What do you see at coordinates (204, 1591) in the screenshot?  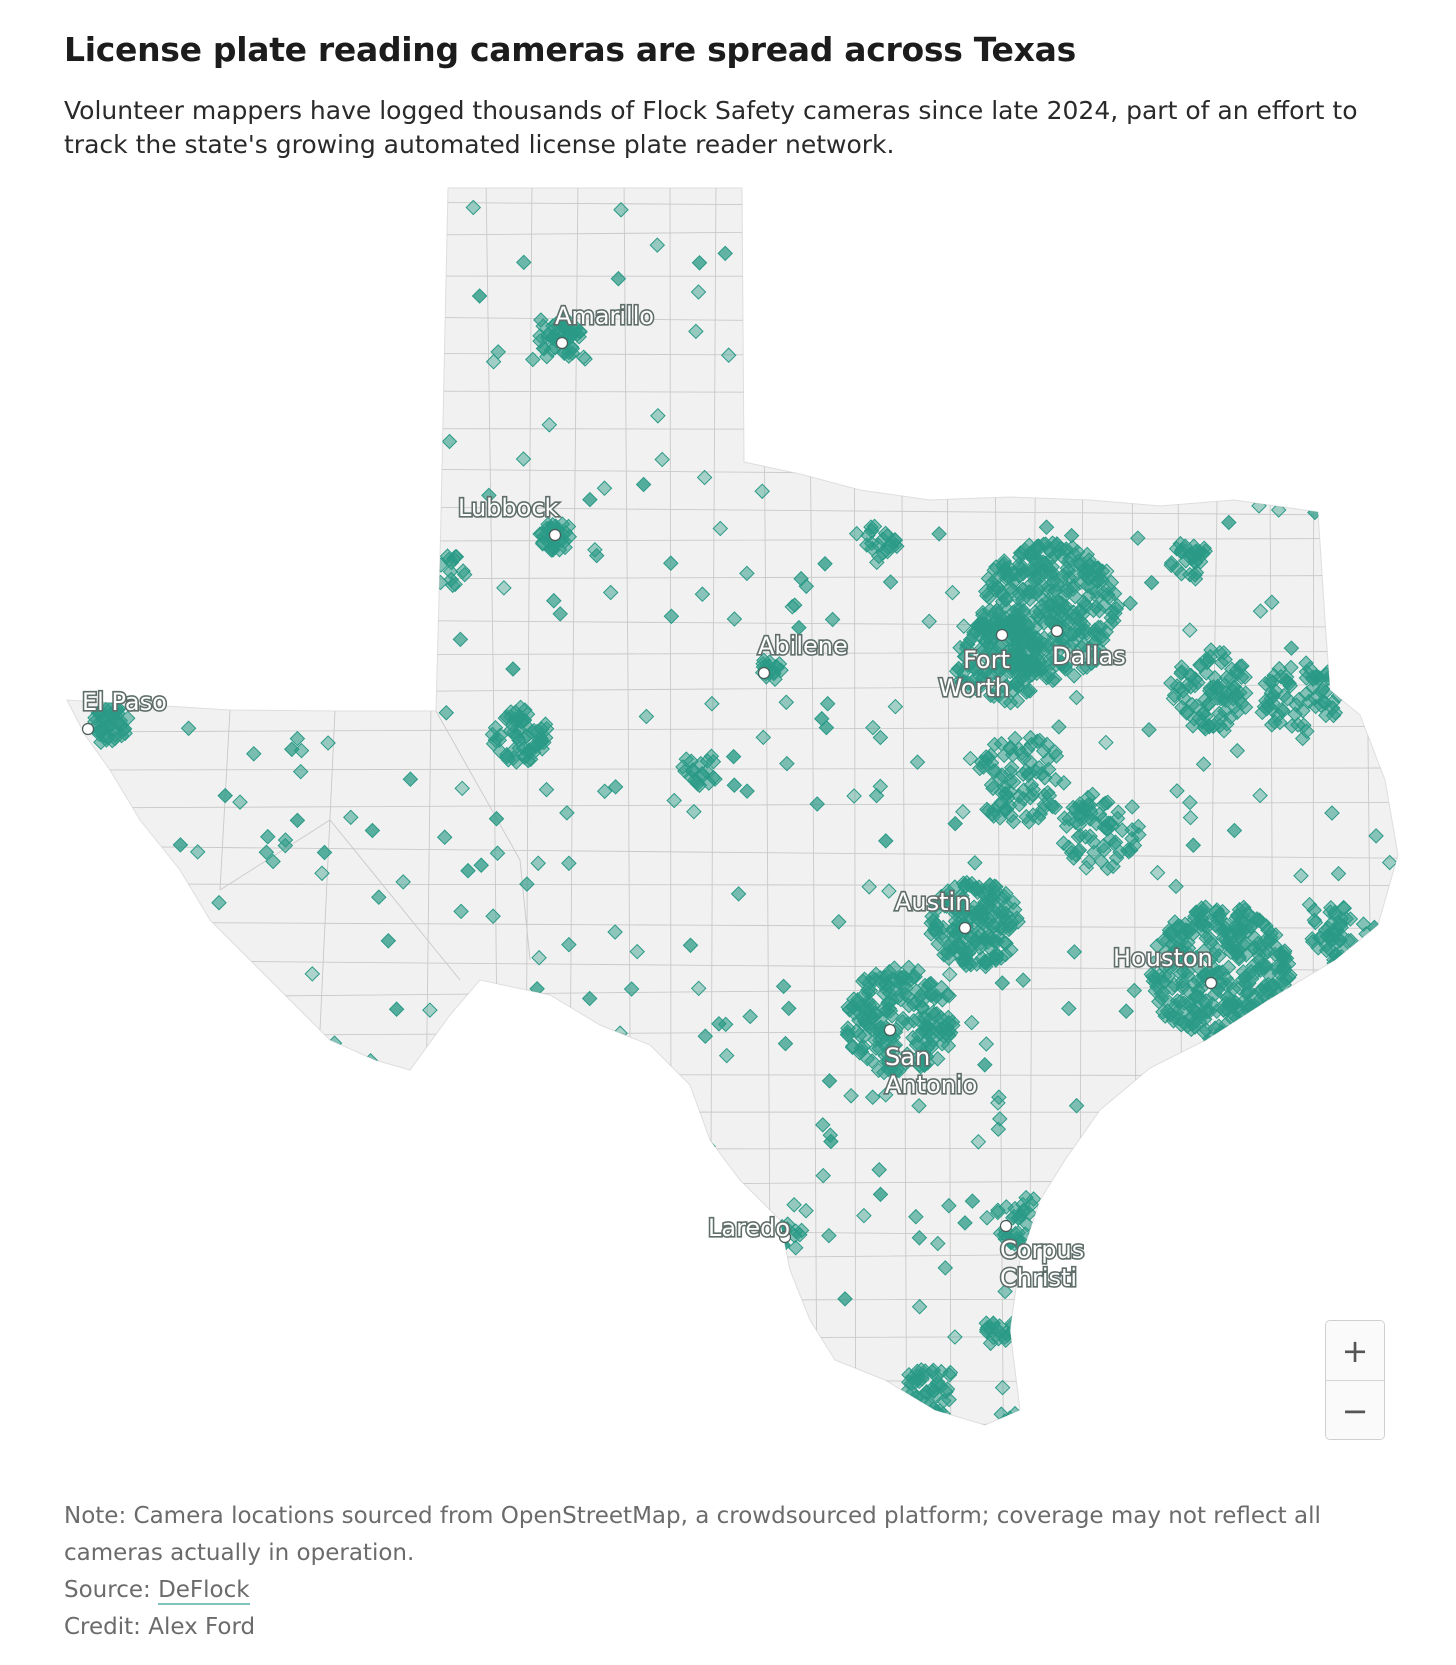 I see `source-link: DeFlock` at bounding box center [204, 1591].